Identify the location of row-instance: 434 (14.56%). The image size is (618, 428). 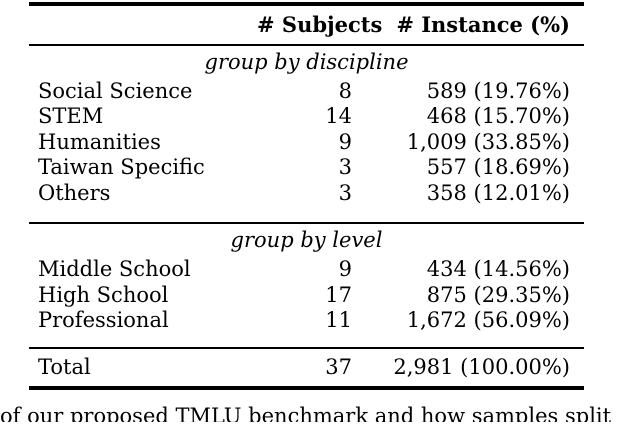
(498, 269).